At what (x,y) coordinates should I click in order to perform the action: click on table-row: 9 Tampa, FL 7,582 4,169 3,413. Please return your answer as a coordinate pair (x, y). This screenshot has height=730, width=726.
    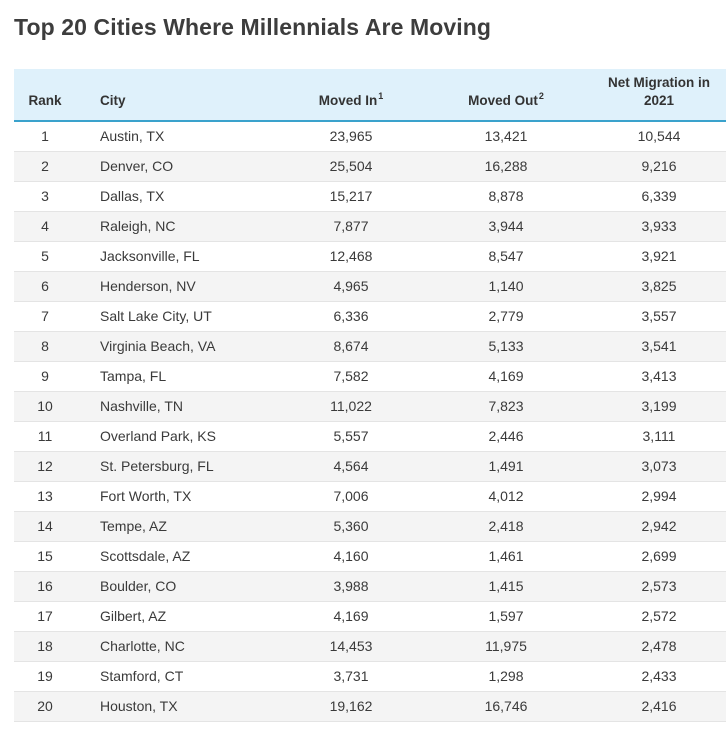
    Looking at the image, I should click on (370, 376).